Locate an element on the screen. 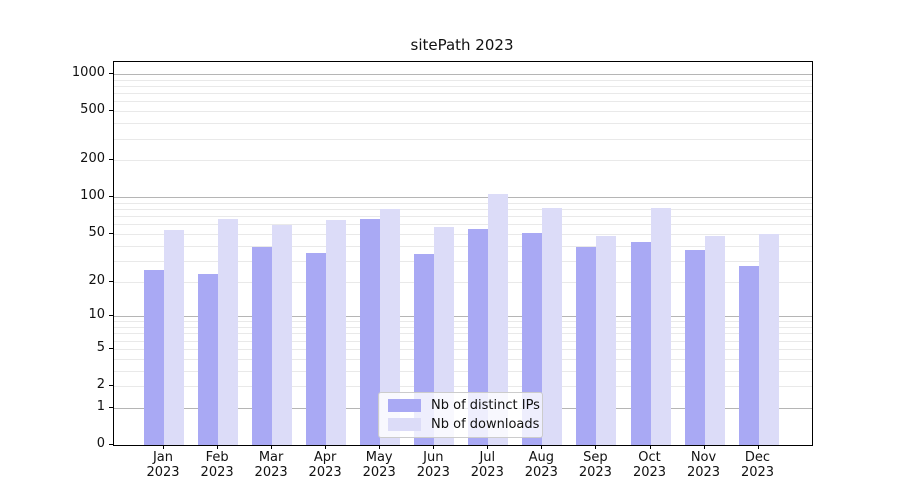 Image resolution: width=900 pixels, height=500 pixels. y-tick-label: 100 is located at coordinates (92, 196).